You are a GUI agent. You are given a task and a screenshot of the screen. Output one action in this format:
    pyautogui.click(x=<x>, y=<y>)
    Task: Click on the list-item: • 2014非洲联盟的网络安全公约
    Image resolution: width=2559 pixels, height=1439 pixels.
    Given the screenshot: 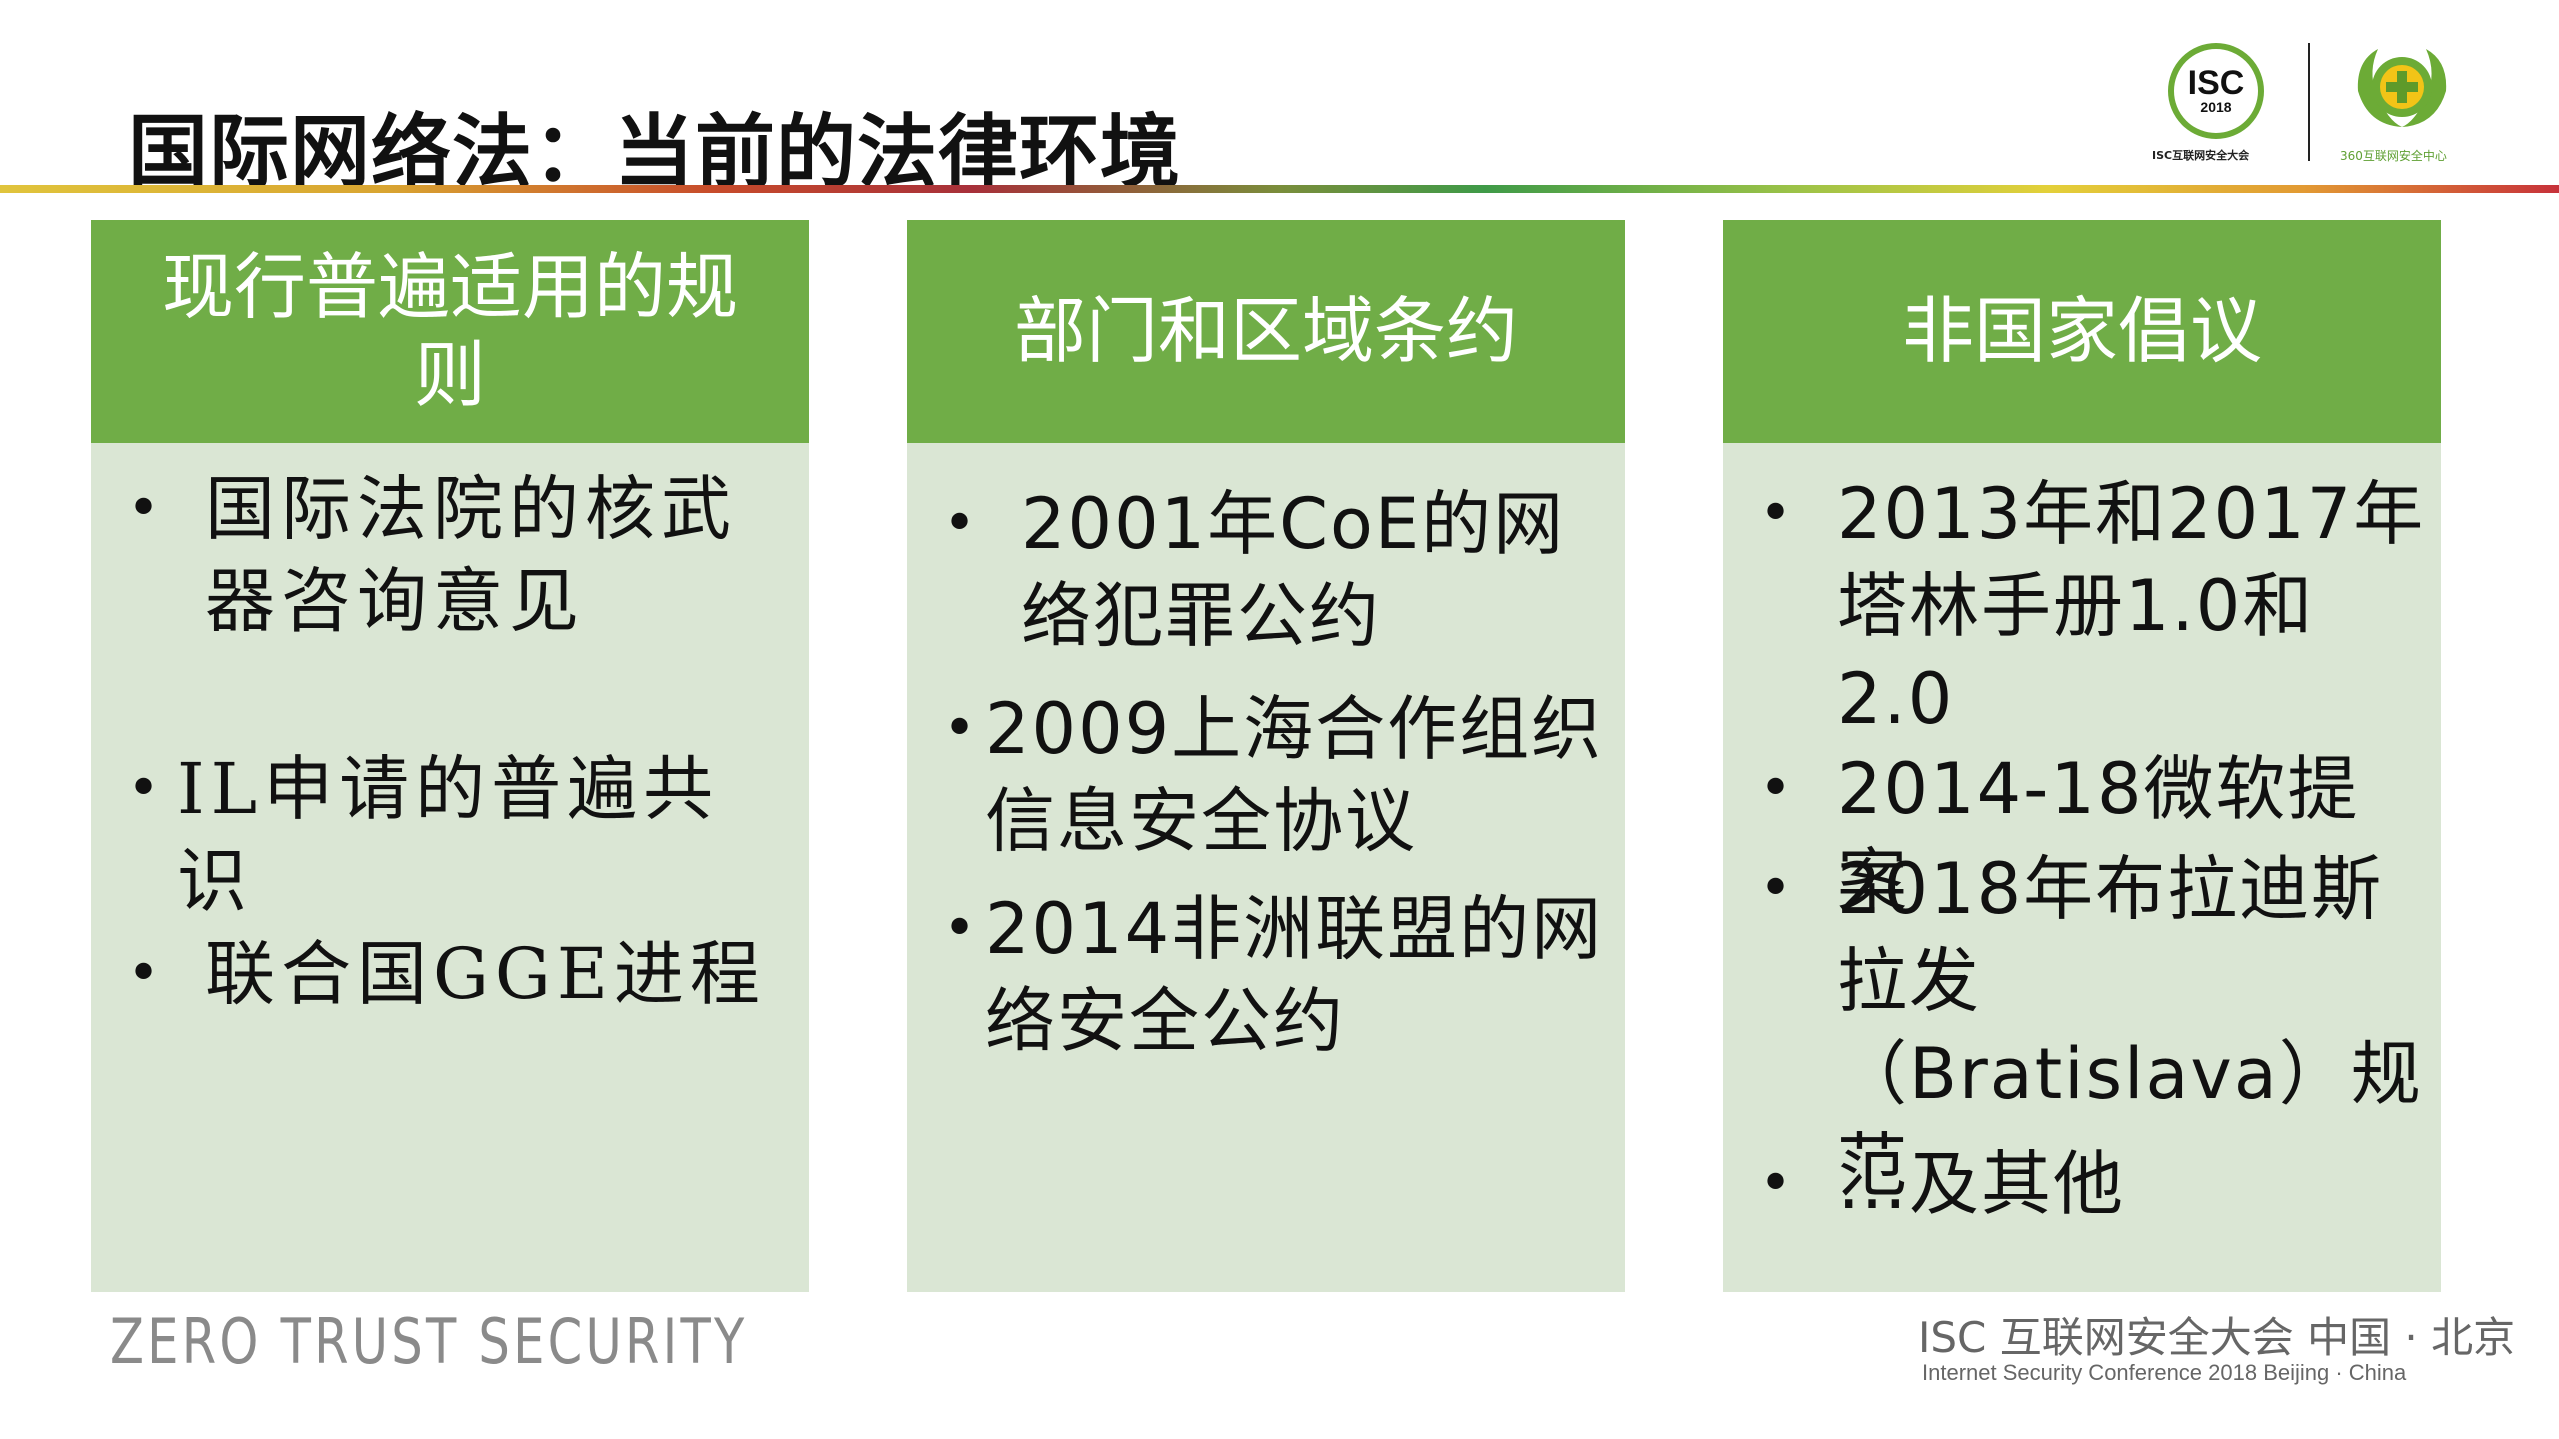 What is the action you would take?
    pyautogui.click(x=1277, y=975)
    